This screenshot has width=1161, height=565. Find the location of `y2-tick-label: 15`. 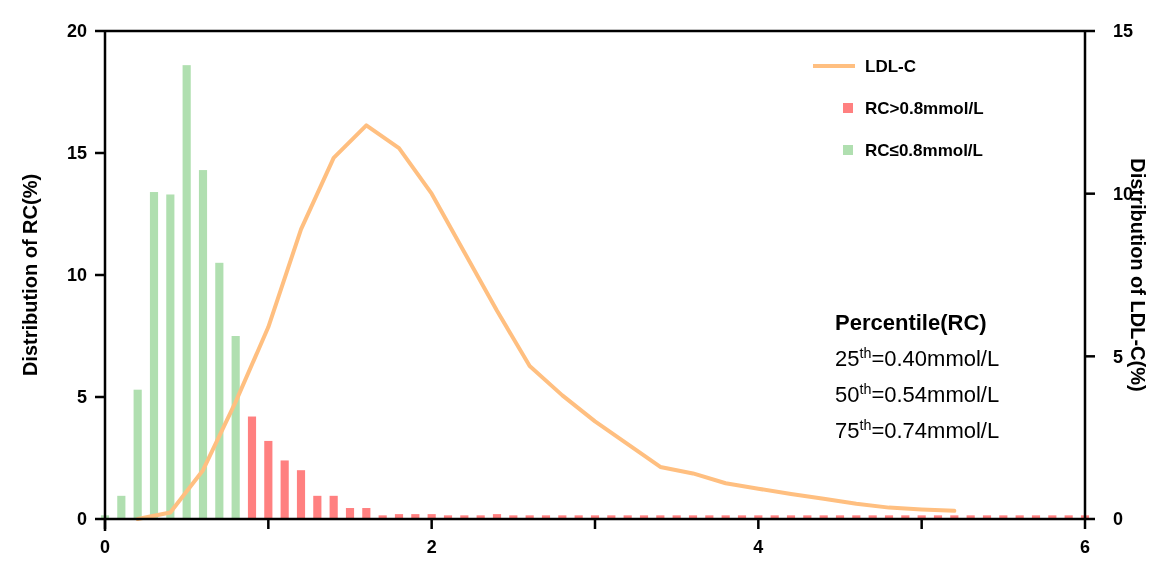

y2-tick-label: 15 is located at coordinates (1123, 31).